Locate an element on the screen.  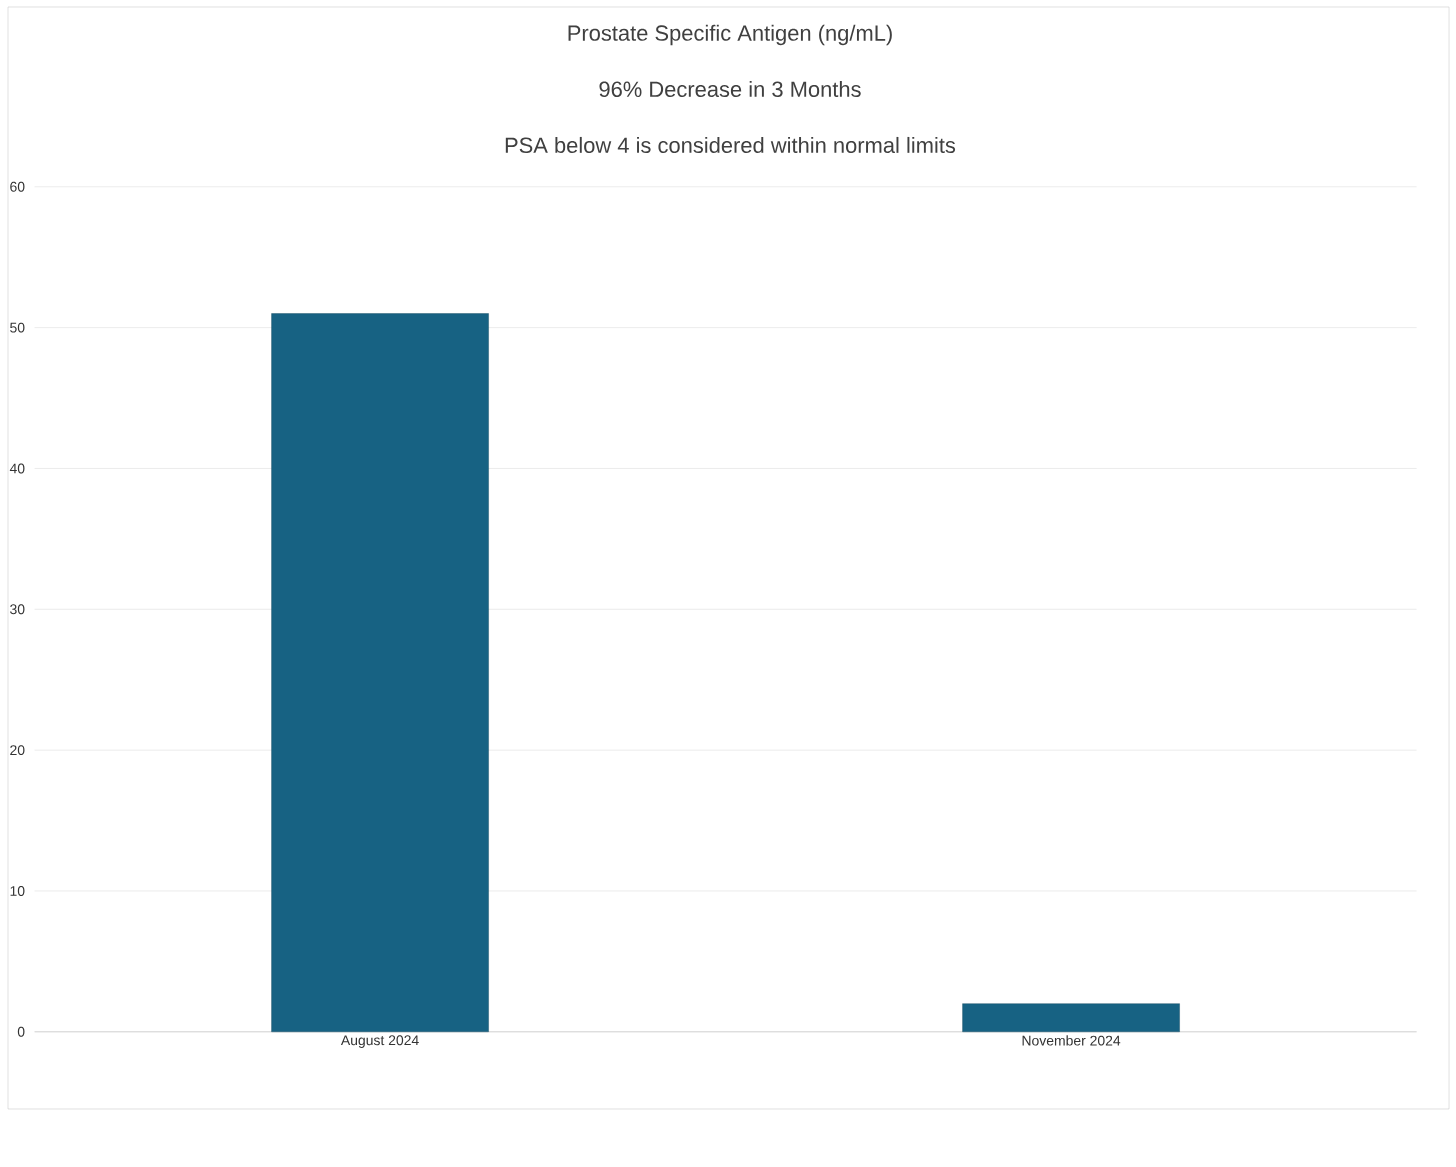
x-tick-label: November 2024 is located at coordinates (1071, 1040).